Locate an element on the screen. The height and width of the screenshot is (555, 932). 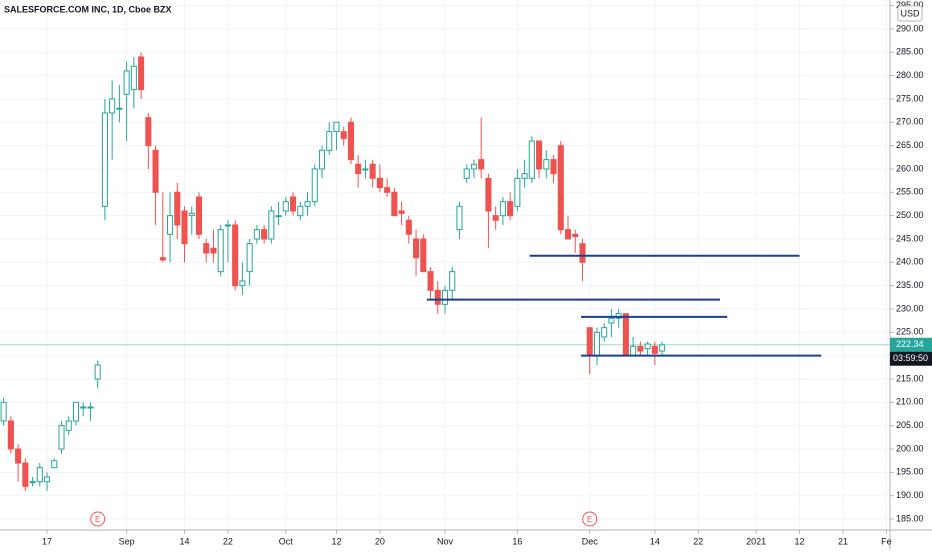
last-price-box is located at coordinates (911, 344).